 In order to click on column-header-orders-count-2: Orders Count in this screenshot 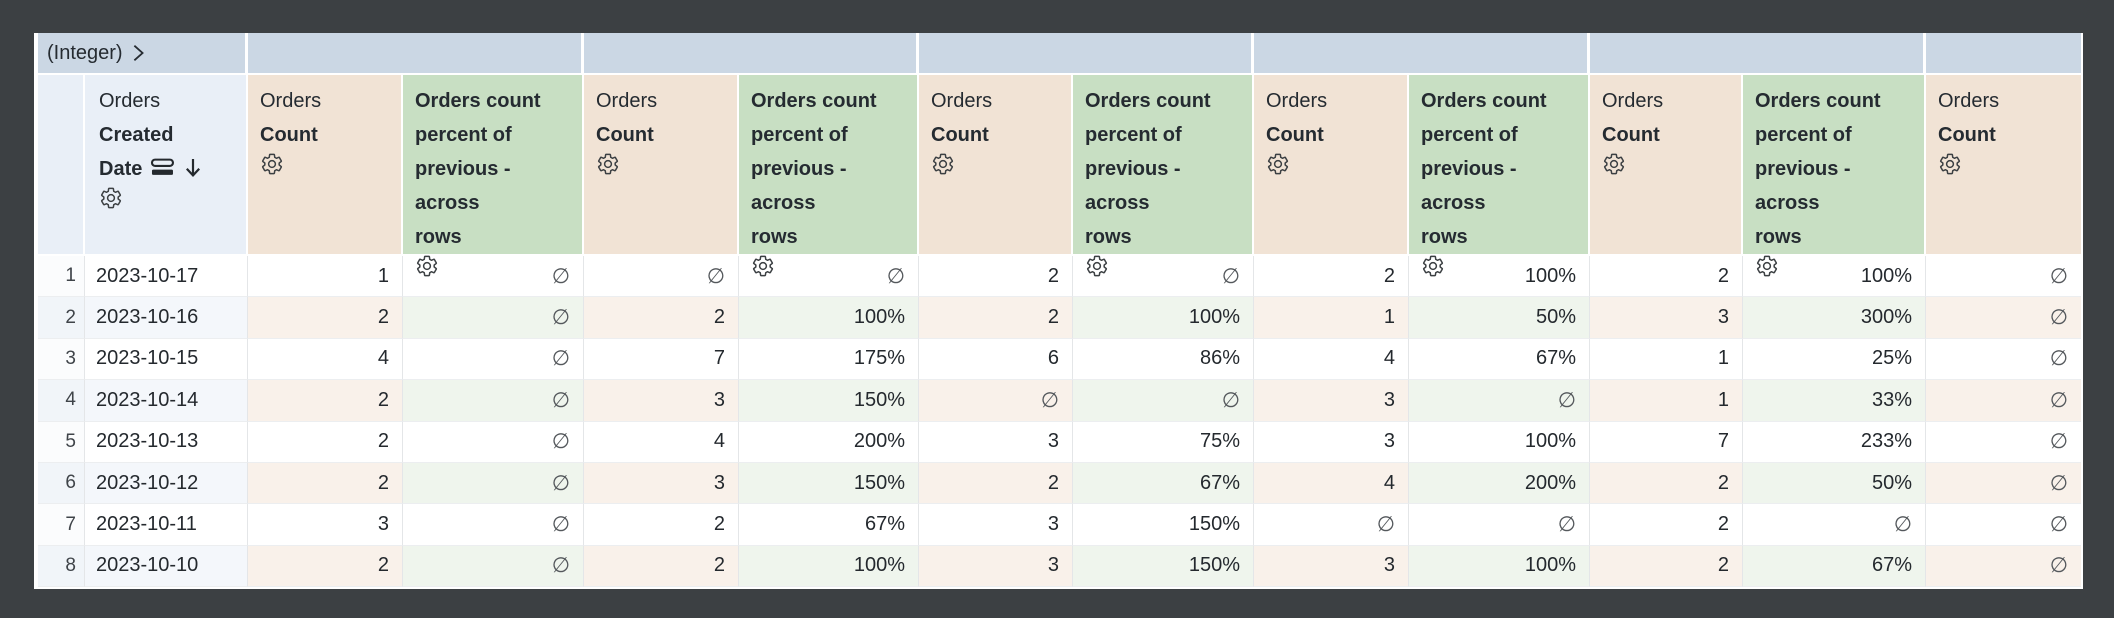, I will do `click(661, 164)`.